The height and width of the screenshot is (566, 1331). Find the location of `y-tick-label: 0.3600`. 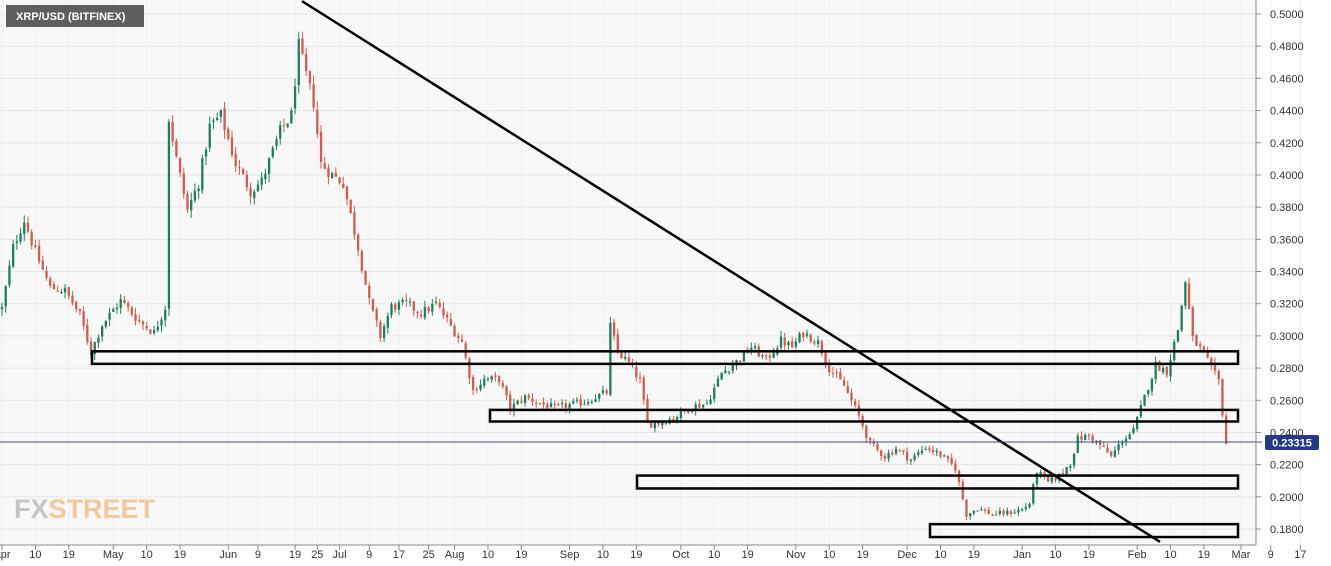

y-tick-label: 0.3600 is located at coordinates (1287, 240).